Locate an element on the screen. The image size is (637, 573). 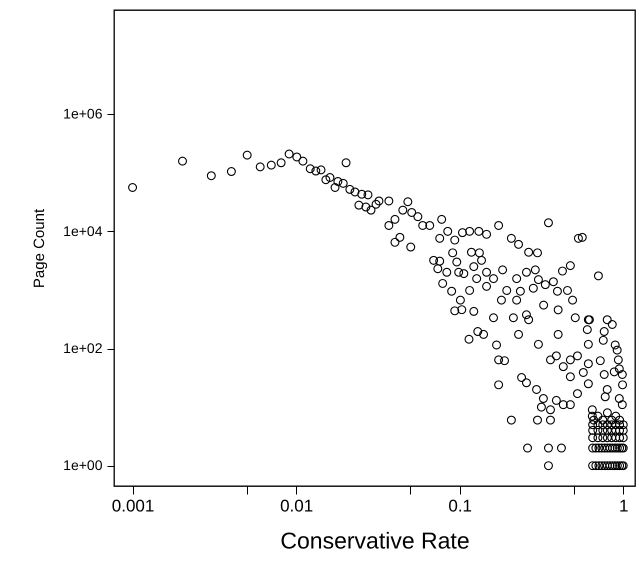
y-tick-label: 1e+02 is located at coordinates (83, 348).